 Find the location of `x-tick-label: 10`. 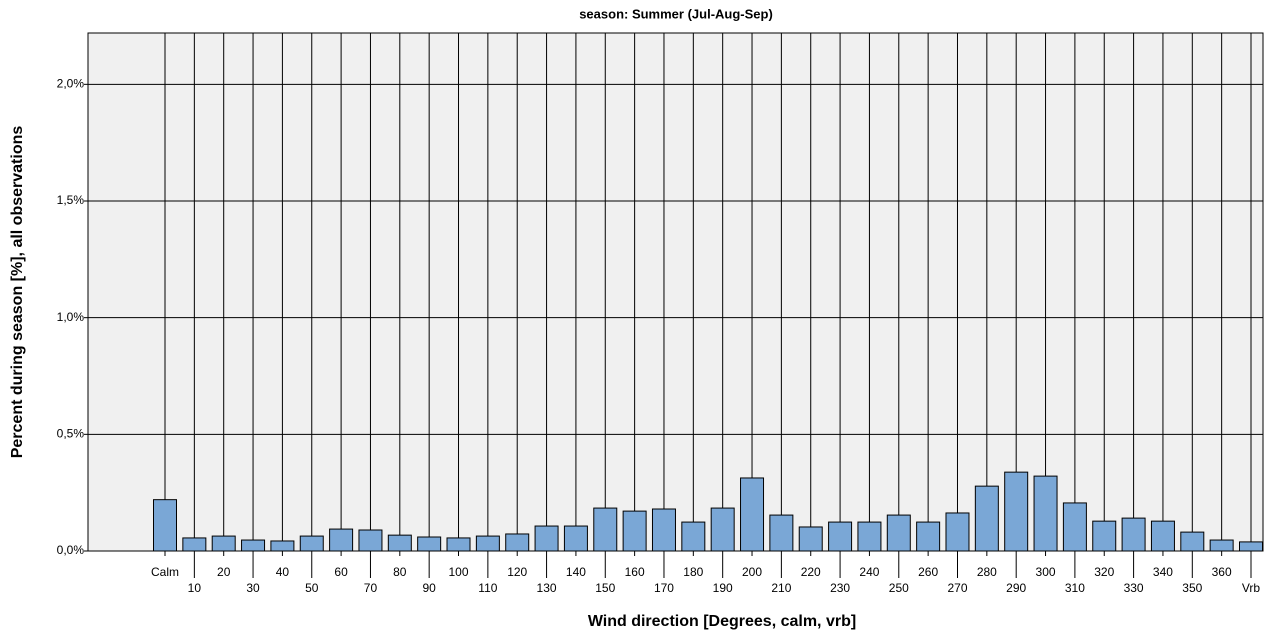

x-tick-label: 10 is located at coordinates (195, 588).